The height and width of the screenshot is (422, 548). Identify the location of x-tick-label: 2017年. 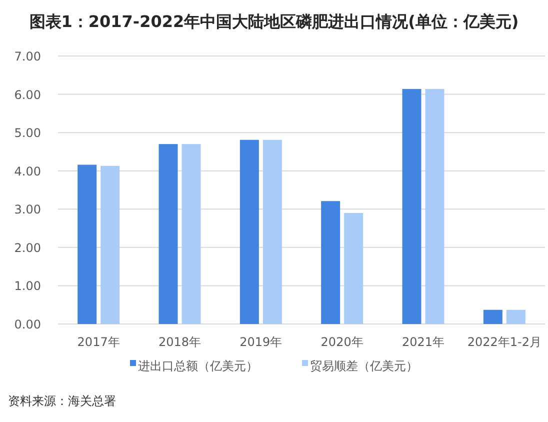
(98, 342).